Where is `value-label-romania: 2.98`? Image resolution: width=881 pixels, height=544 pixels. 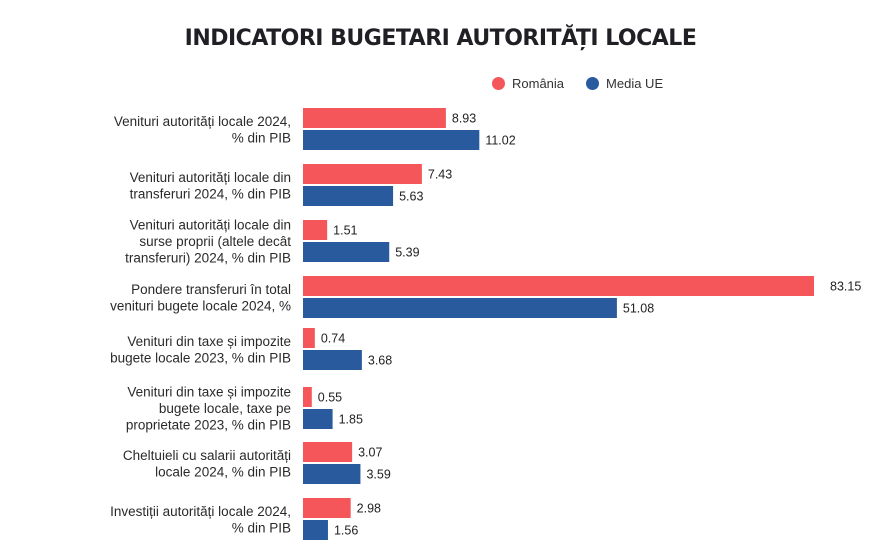
value-label-romania: 2.98 is located at coordinates (369, 509).